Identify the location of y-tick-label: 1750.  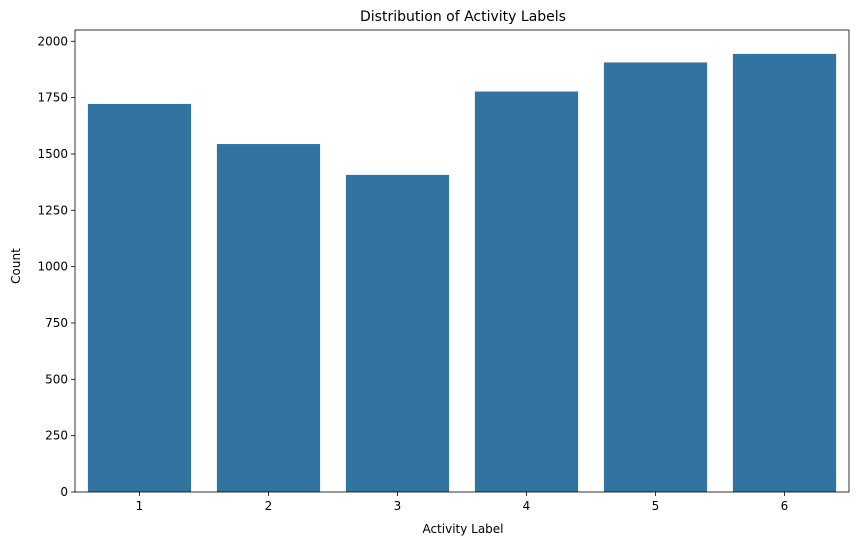
(52, 98).